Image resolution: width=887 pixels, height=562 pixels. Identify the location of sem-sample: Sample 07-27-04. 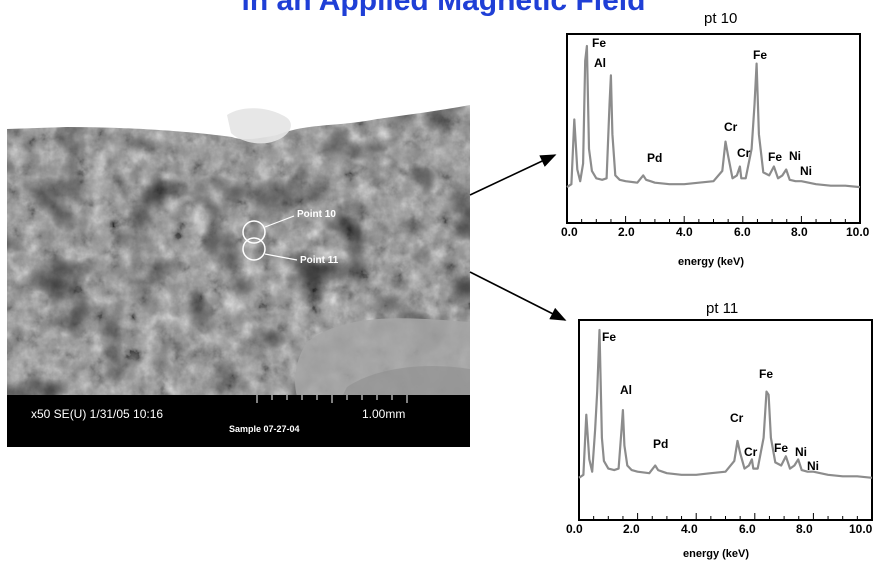
(264, 429).